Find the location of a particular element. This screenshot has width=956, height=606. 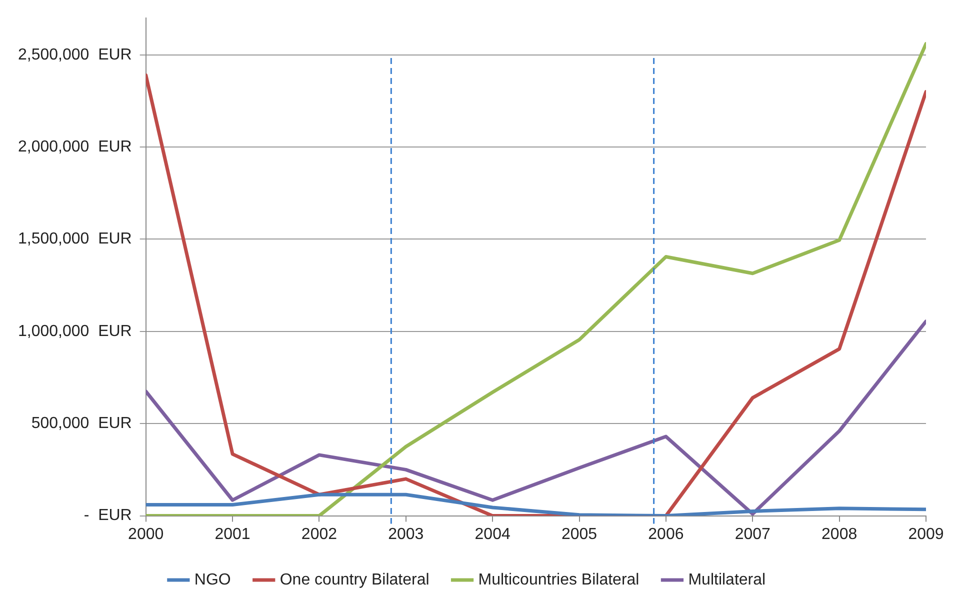

y-tick-label: 500,000 EUR is located at coordinates (81, 423).